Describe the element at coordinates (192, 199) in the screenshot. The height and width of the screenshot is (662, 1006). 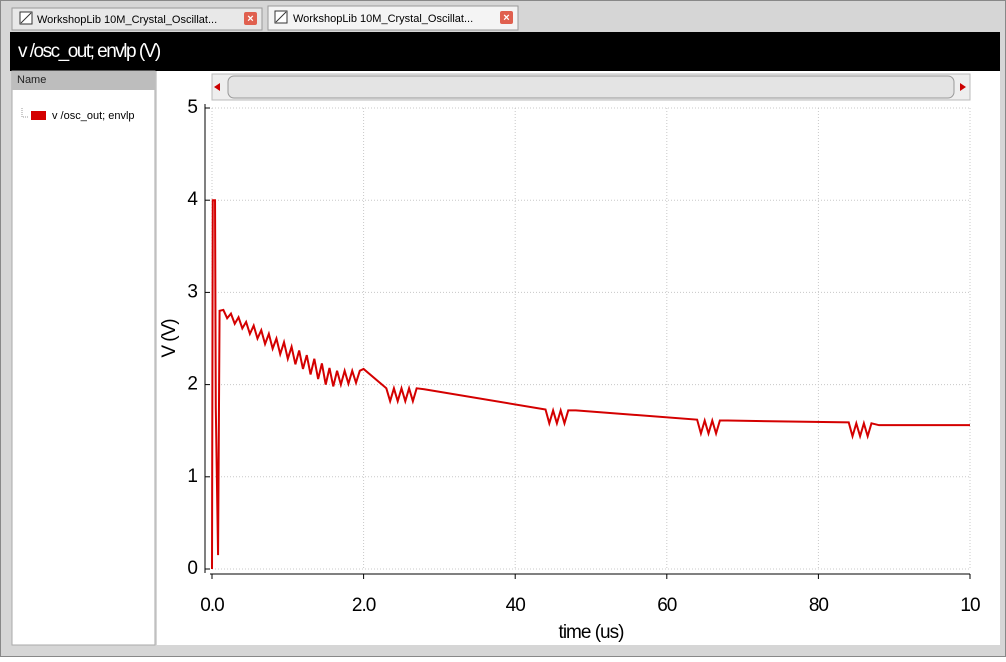
I see `y-tick-label: 4` at that location.